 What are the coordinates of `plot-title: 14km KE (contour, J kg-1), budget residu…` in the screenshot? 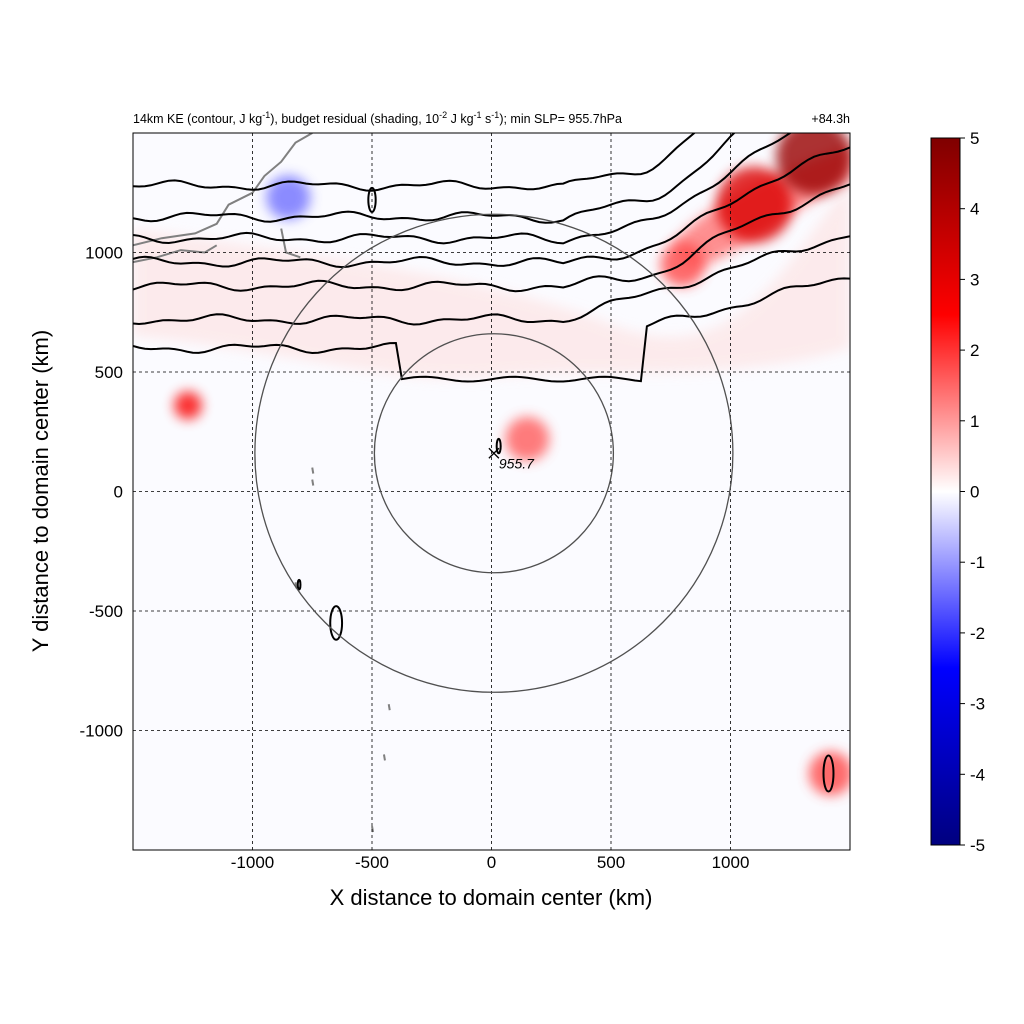 It's located at (377, 118).